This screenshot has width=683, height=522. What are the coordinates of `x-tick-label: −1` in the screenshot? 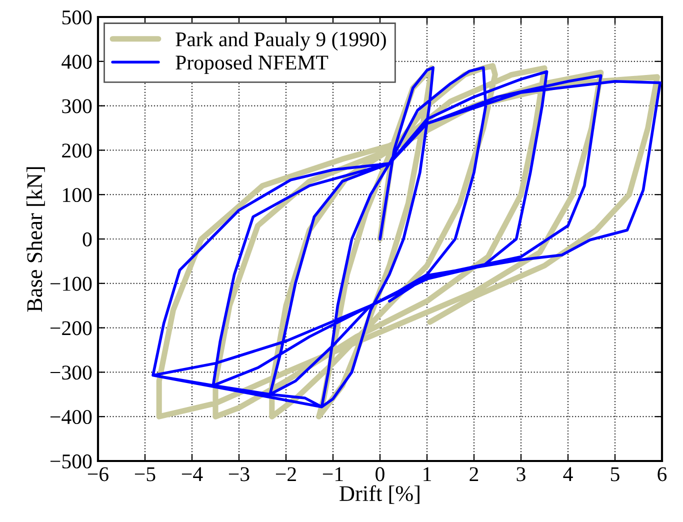 It's located at (332, 474).